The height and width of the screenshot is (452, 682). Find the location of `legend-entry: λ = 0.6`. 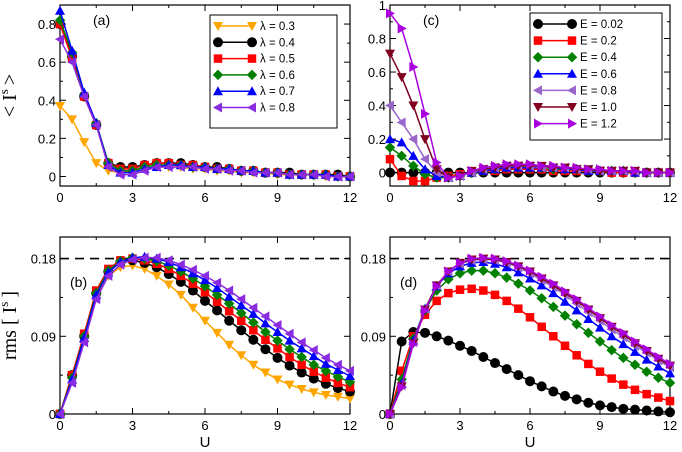

legend-entry: λ = 0.6 is located at coordinates (277, 76).